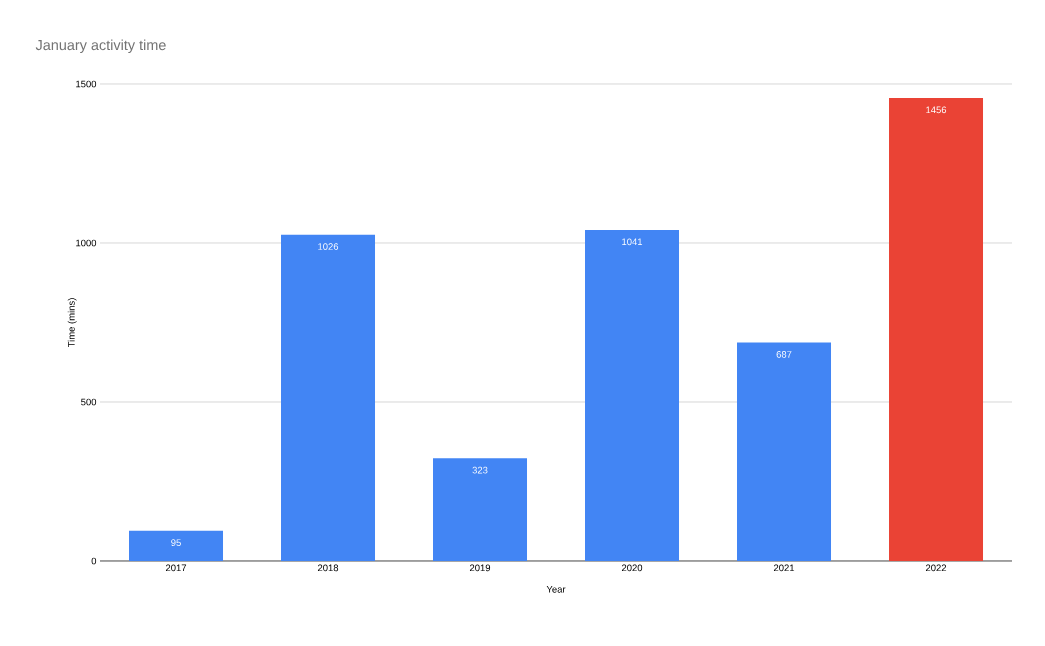 The width and height of the screenshot is (1045, 646). What do you see at coordinates (784, 568) in the screenshot?
I see `x-tick-label: 2021` at bounding box center [784, 568].